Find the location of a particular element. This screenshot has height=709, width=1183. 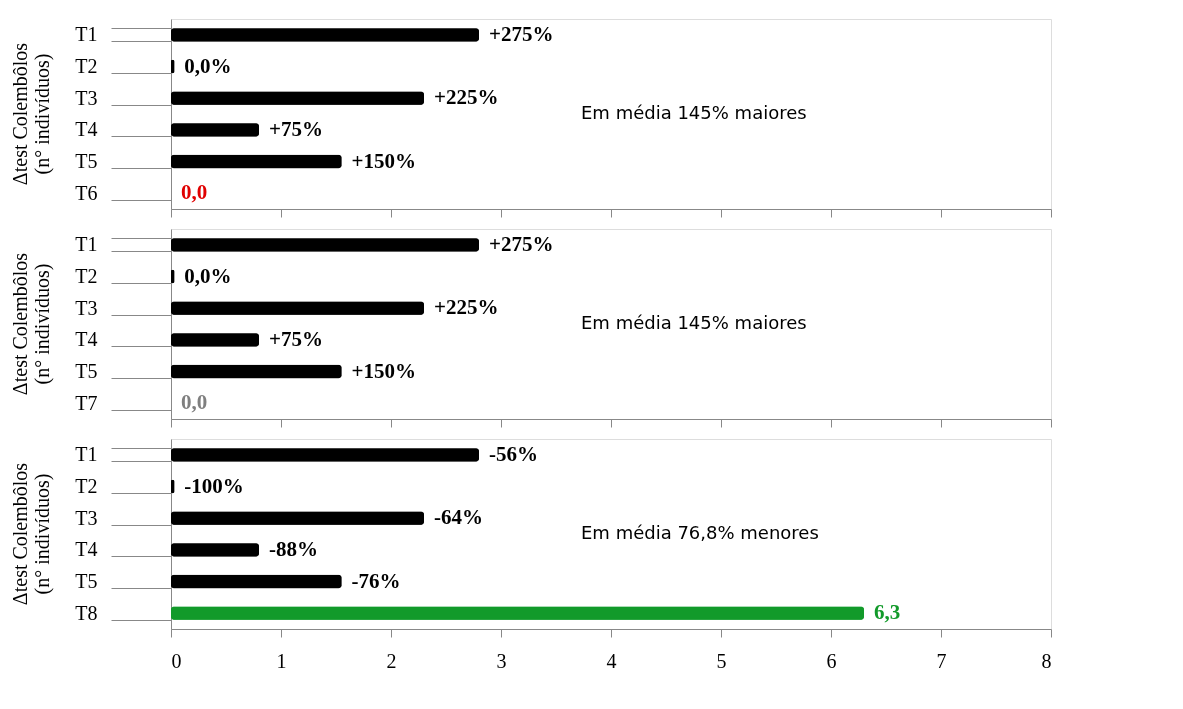

y-tick-label: T7 is located at coordinates (86, 402).